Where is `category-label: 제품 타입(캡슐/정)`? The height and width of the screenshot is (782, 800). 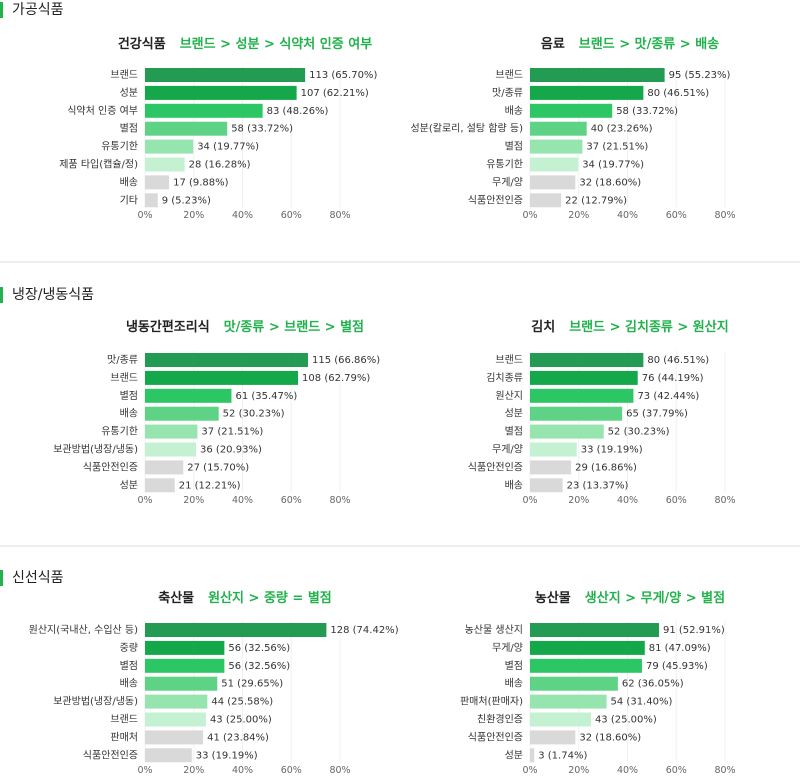 category-label: 제품 타입(캡슐/정) is located at coordinates (98, 164).